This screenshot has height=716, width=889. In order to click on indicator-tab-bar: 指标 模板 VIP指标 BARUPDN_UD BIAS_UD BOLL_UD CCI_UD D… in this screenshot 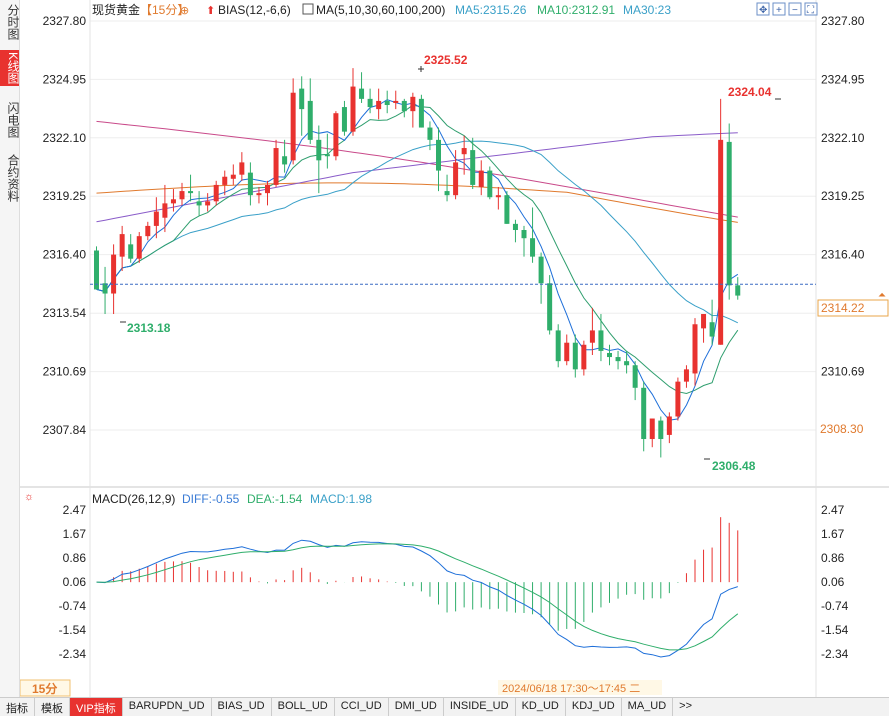, I will do `click(444, 706)`.